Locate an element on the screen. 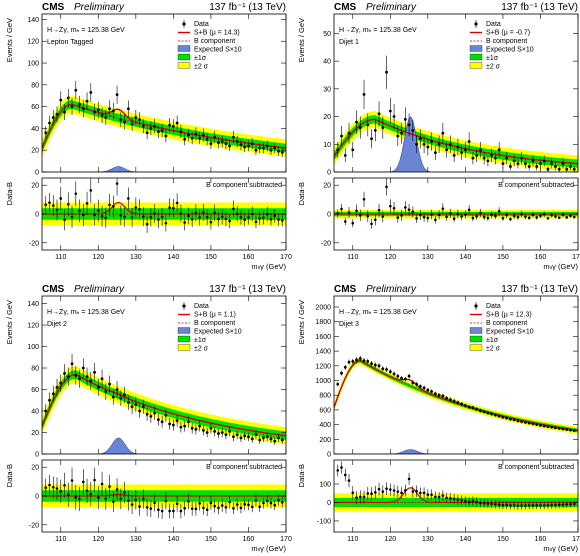  y-tick-label: 1600 is located at coordinates (323, 337).